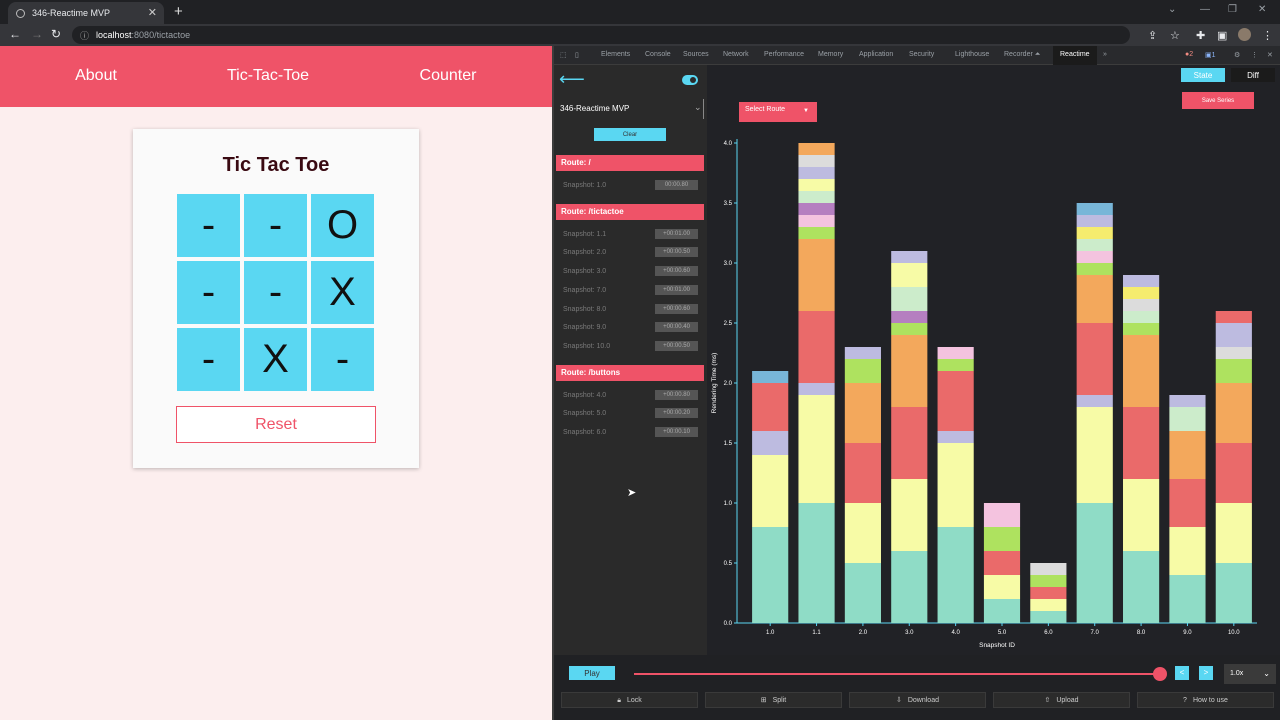 The height and width of the screenshot is (720, 1280). I want to click on split-icon: ⊞, so click(763, 700).